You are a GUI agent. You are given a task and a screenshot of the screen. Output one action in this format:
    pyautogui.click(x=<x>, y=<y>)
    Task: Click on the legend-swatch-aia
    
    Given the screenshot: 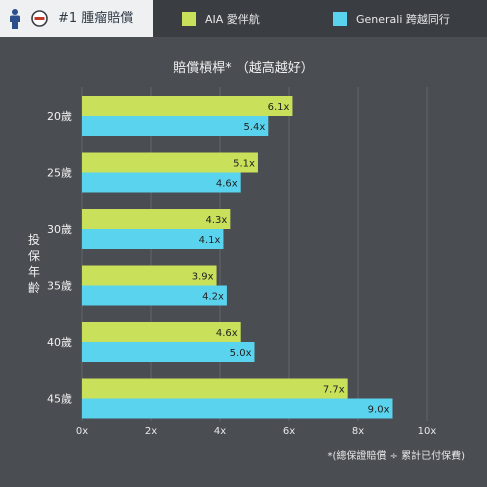 What is the action you would take?
    pyautogui.click(x=189, y=19)
    